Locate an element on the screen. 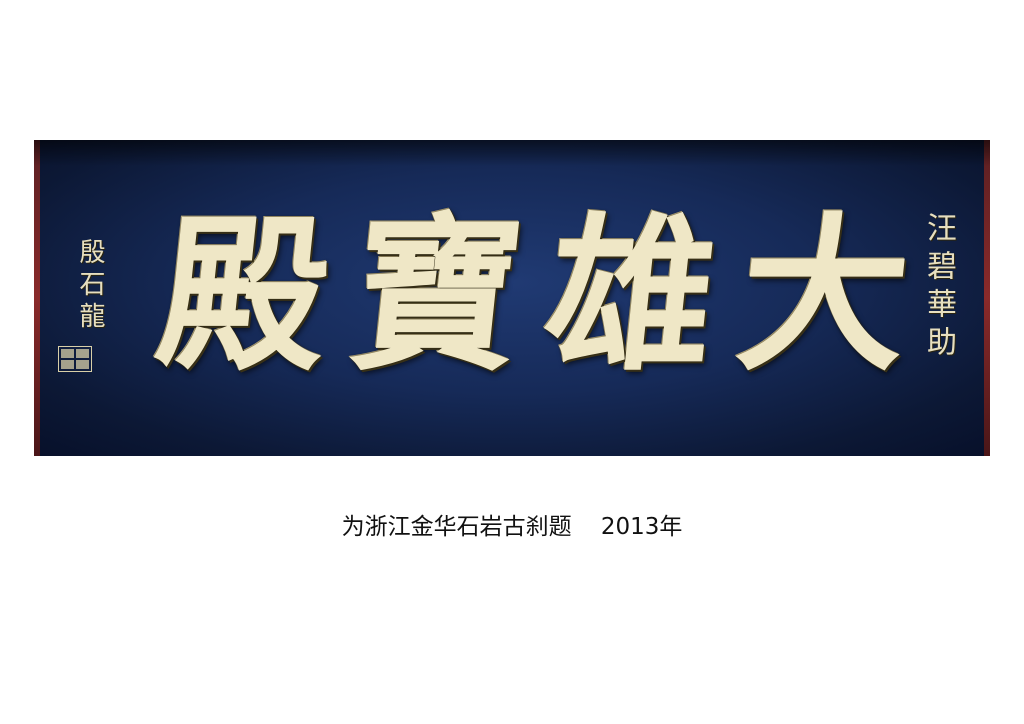 This screenshot has width=1024, height=724. main-character: 大 is located at coordinates (824, 295).